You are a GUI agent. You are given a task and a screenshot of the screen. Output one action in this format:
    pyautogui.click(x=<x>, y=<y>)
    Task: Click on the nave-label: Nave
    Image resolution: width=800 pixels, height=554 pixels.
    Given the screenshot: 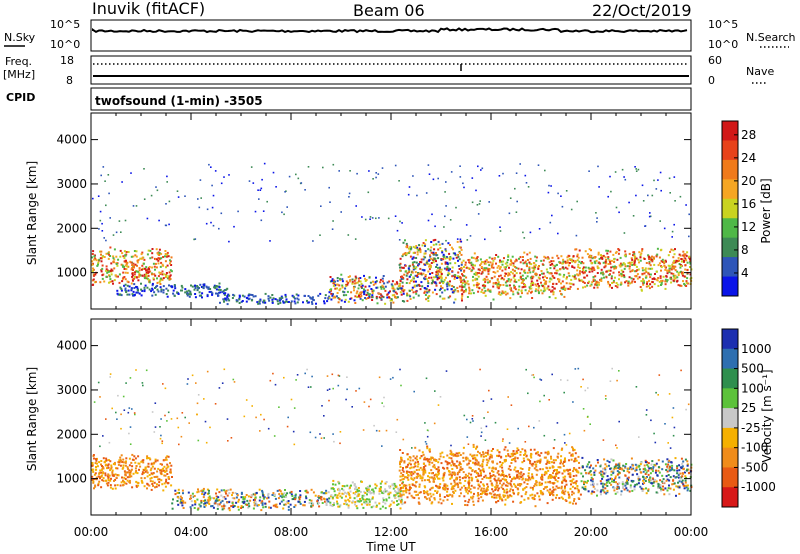 What is the action you would take?
    pyautogui.click(x=760, y=71)
    